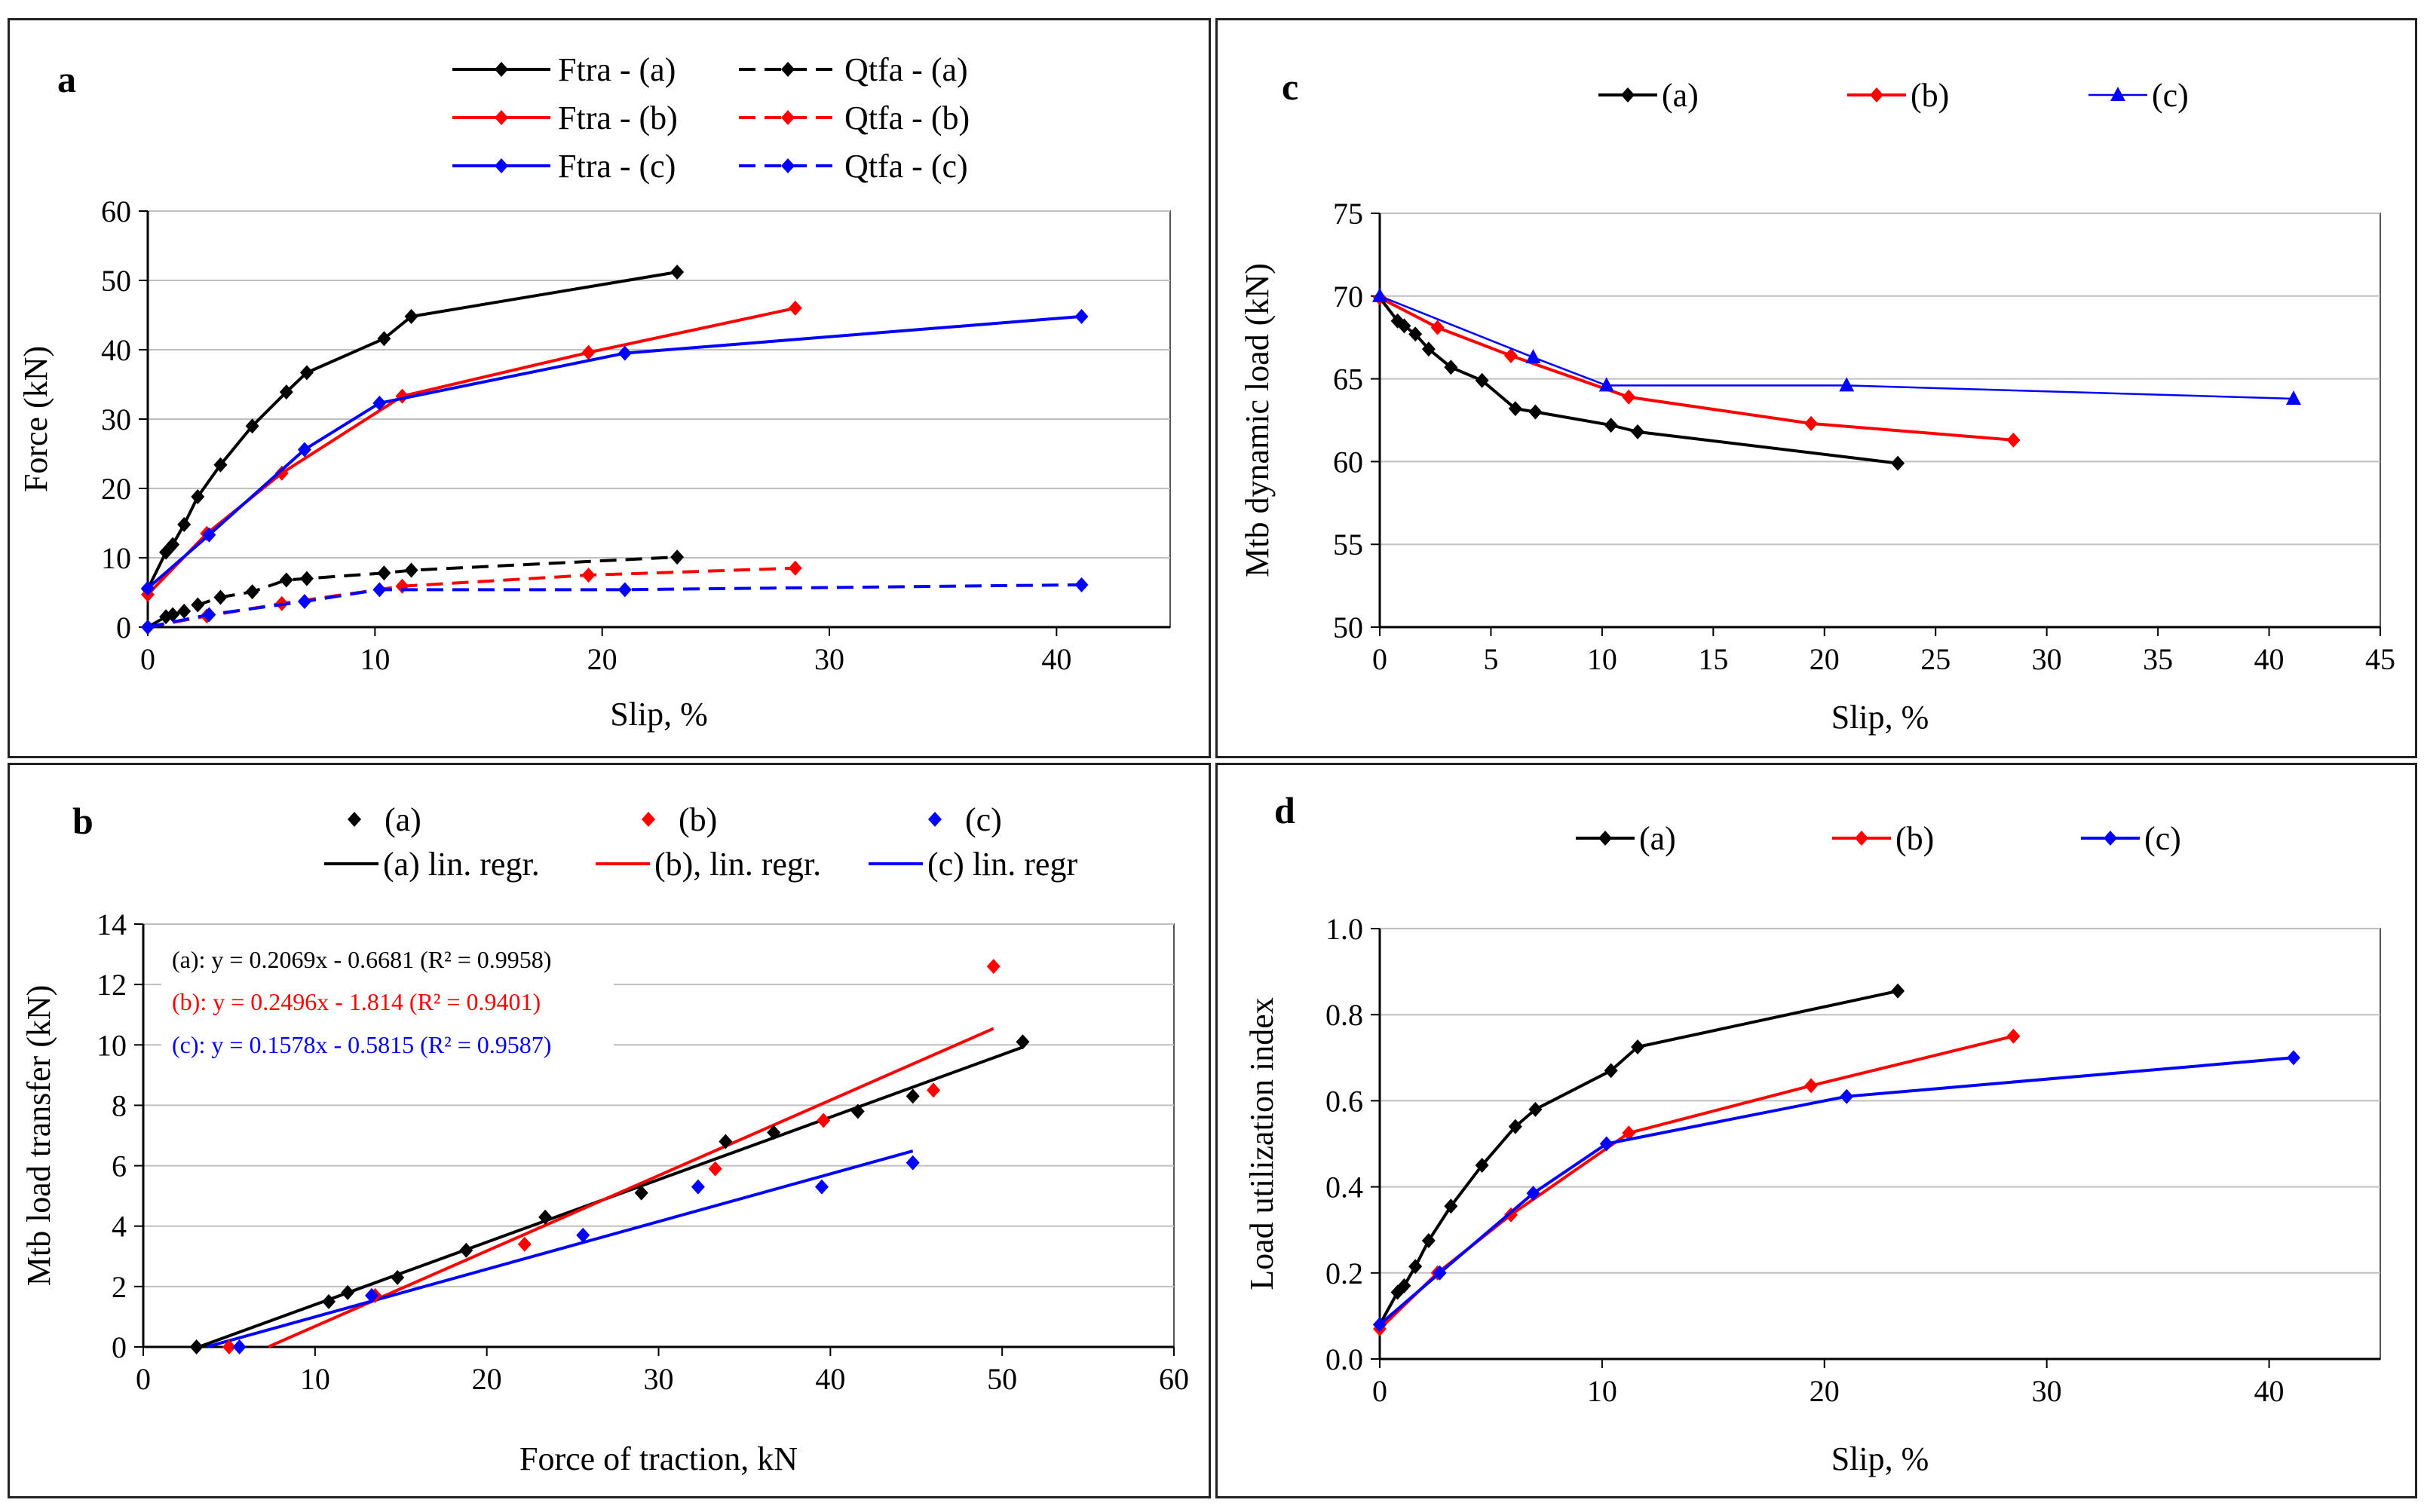 The height and width of the screenshot is (1512, 2424). I want to click on y-tick-label: 40, so click(116, 350).